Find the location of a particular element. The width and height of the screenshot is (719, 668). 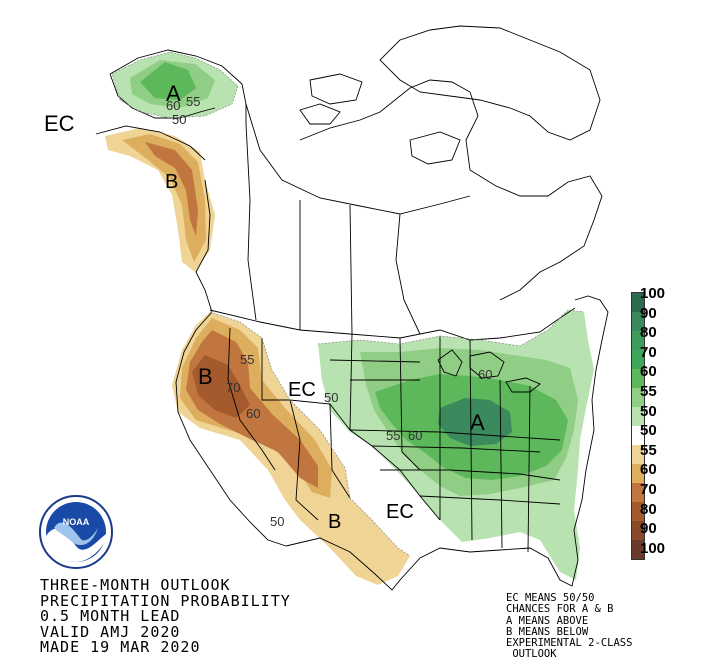

contour-50-nebraska: 50 is located at coordinates (331, 397).